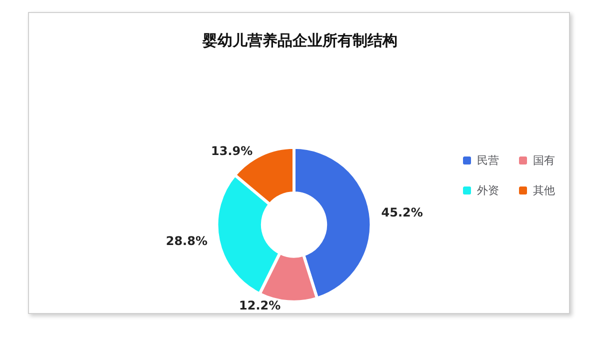 Image resolution: width=600 pixels, height=351 pixels. Describe the element at coordinates (544, 160) in the screenshot. I see `legend-label: 国有` at that location.